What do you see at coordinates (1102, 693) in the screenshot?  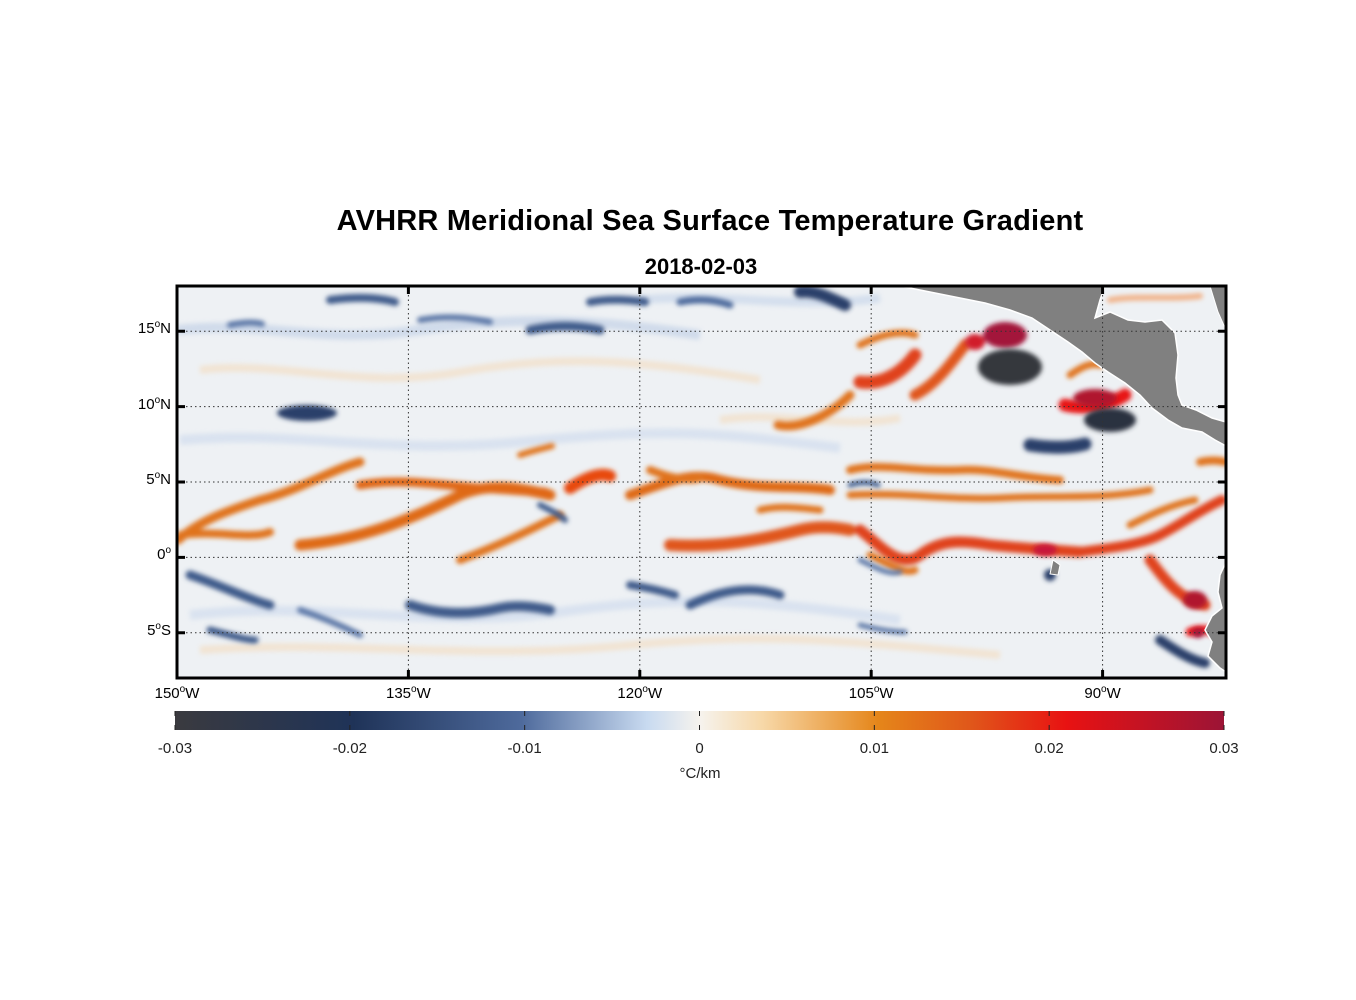 I see `lon-tick-label: 90oW` at bounding box center [1102, 693].